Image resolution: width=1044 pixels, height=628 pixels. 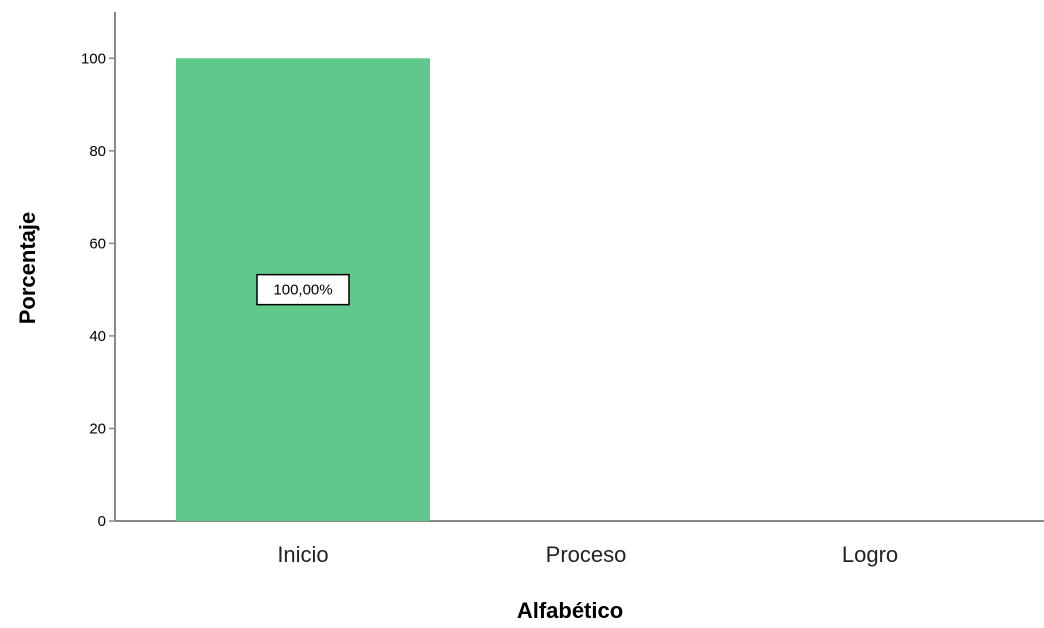 I want to click on x-axis: Inicio Proceso Logro, so click(x=579, y=543).